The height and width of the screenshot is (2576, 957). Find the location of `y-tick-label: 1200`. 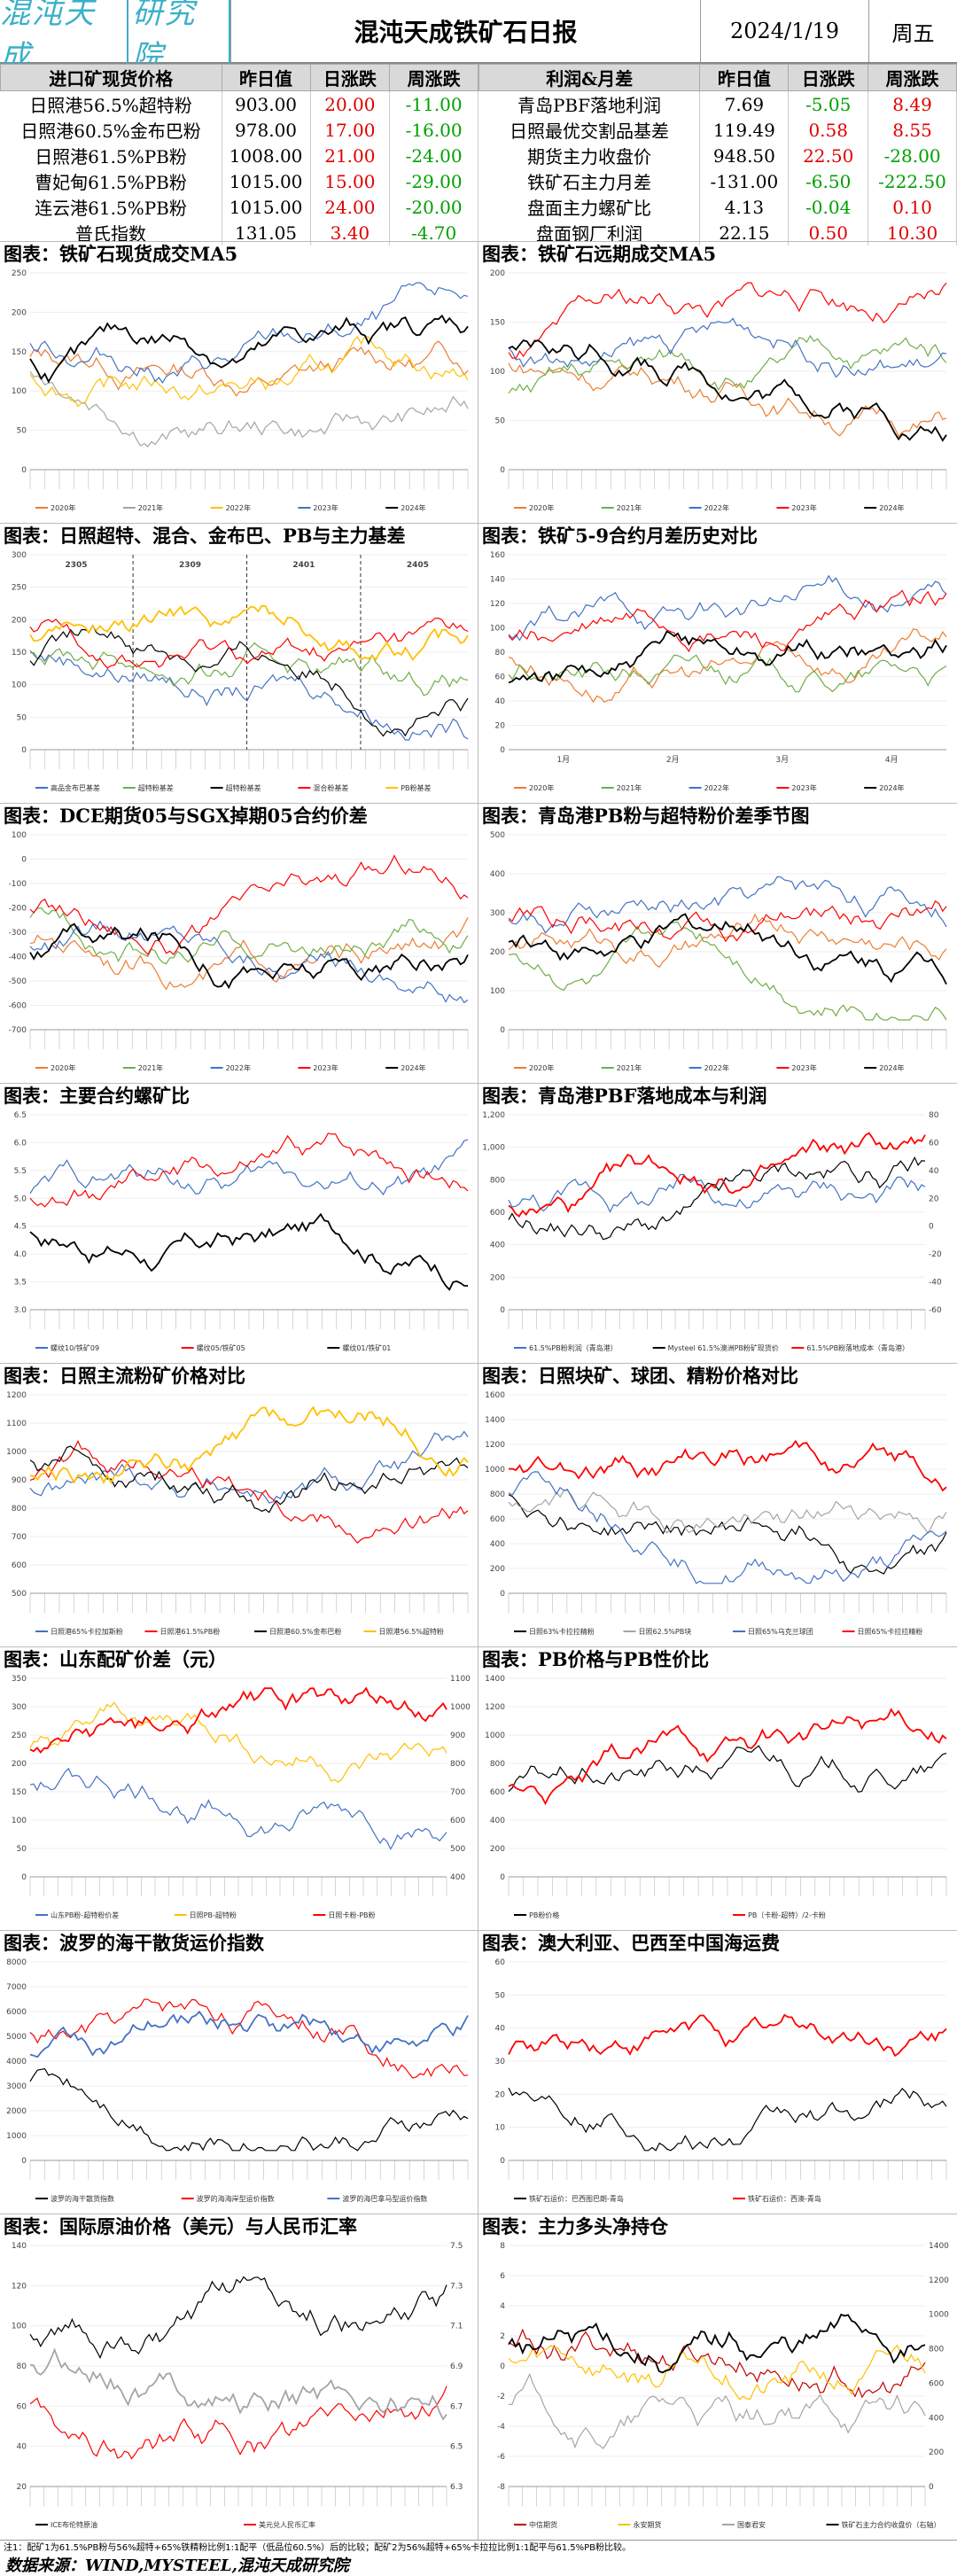

y-tick-label: 1200 is located at coordinates (495, 1446).